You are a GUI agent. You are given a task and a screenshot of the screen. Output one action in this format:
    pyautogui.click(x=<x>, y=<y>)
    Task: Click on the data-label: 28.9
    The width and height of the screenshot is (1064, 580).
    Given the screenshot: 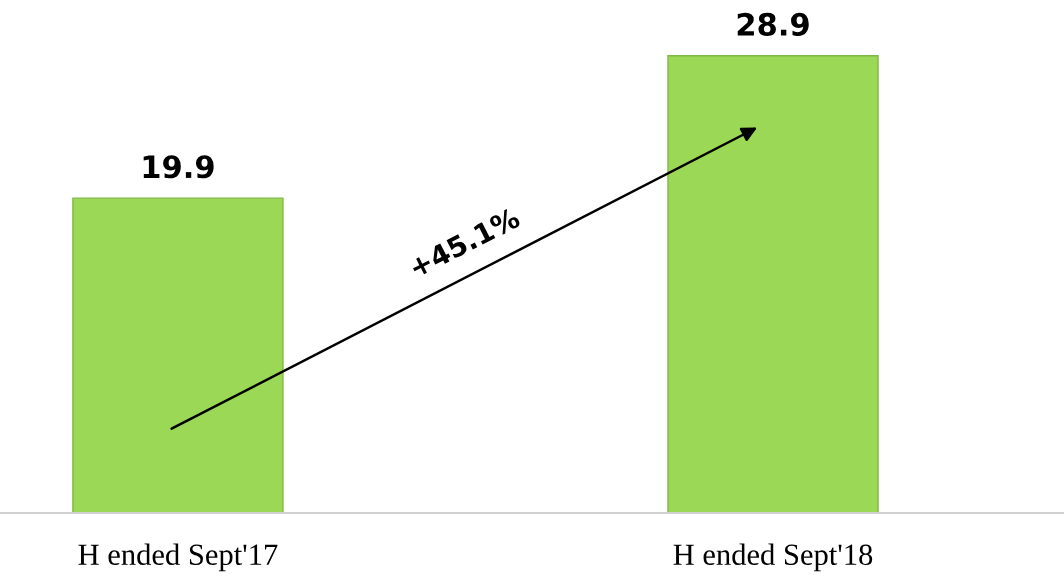 What is the action you would take?
    pyautogui.click(x=773, y=24)
    